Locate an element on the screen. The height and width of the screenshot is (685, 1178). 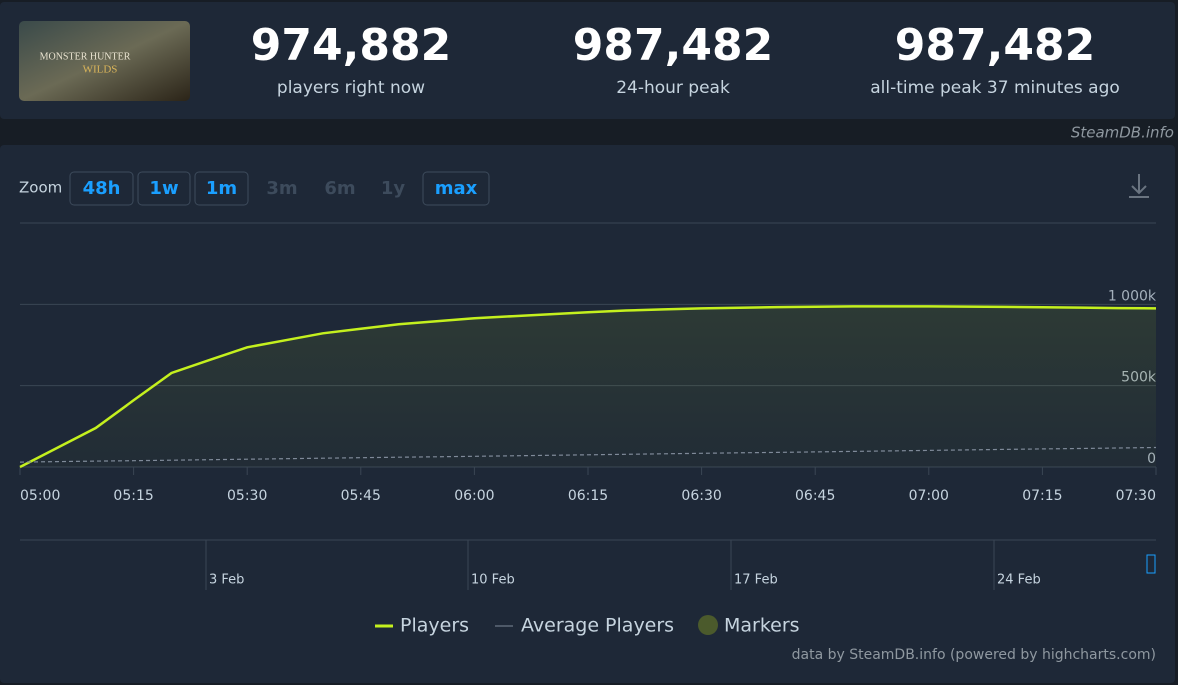
legend-label: Average Players is located at coordinates (597, 626).